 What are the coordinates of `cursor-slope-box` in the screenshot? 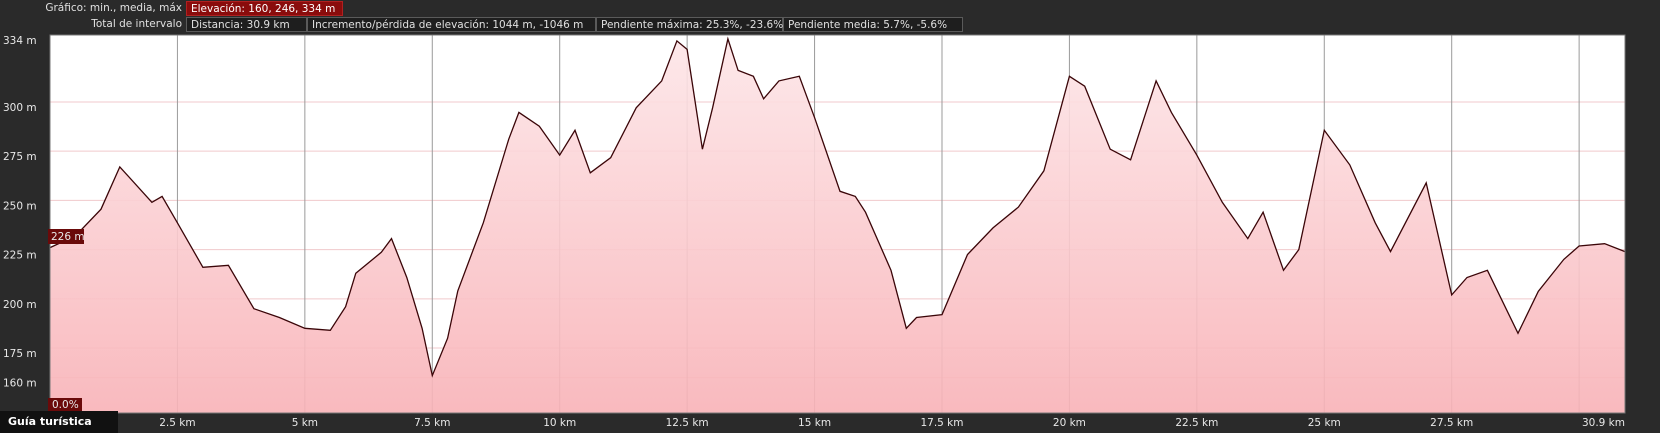 It's located at (65, 405).